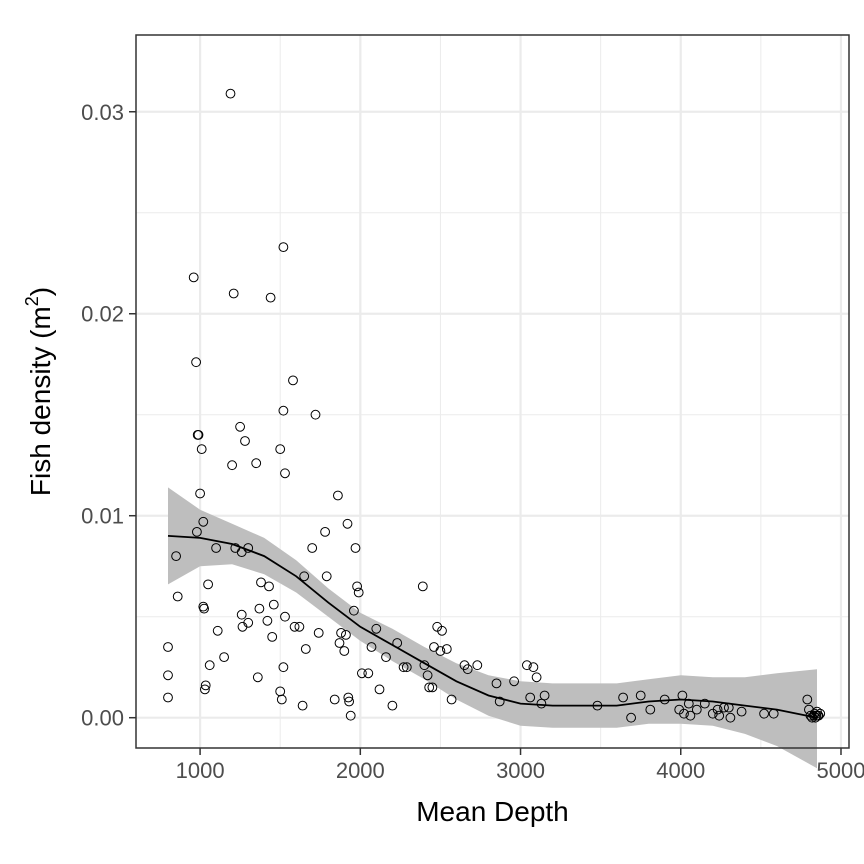  I want to click on x-tick-label: 2000, so click(360, 770).